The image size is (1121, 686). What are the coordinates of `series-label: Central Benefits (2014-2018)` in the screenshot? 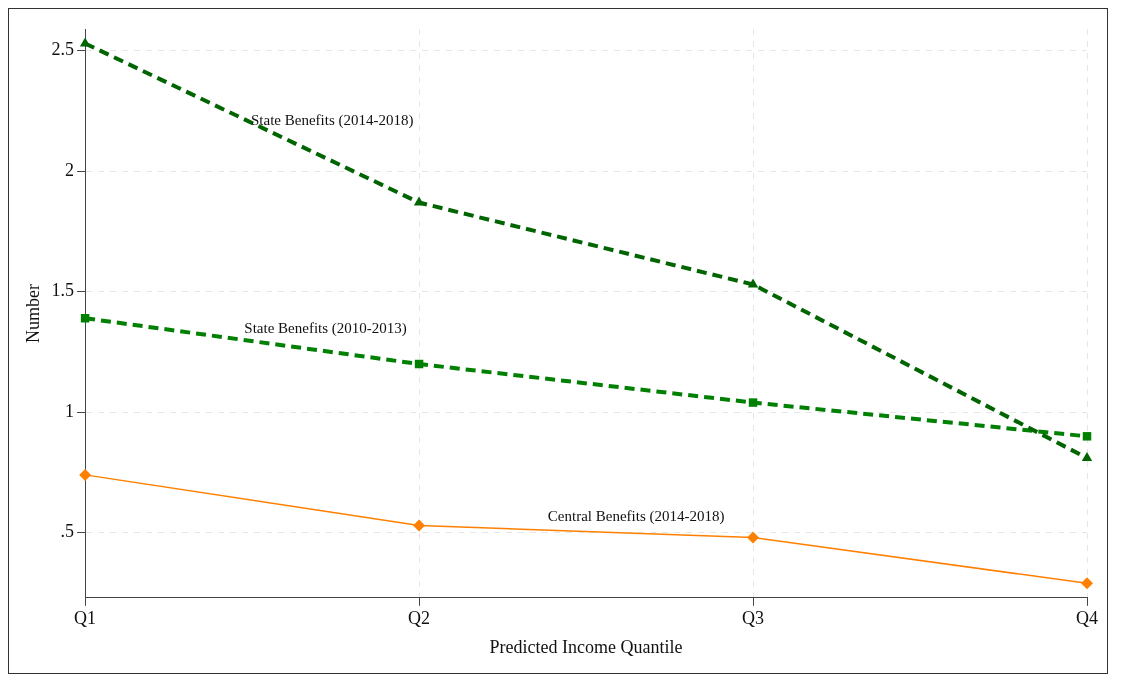 It's located at (636, 517).